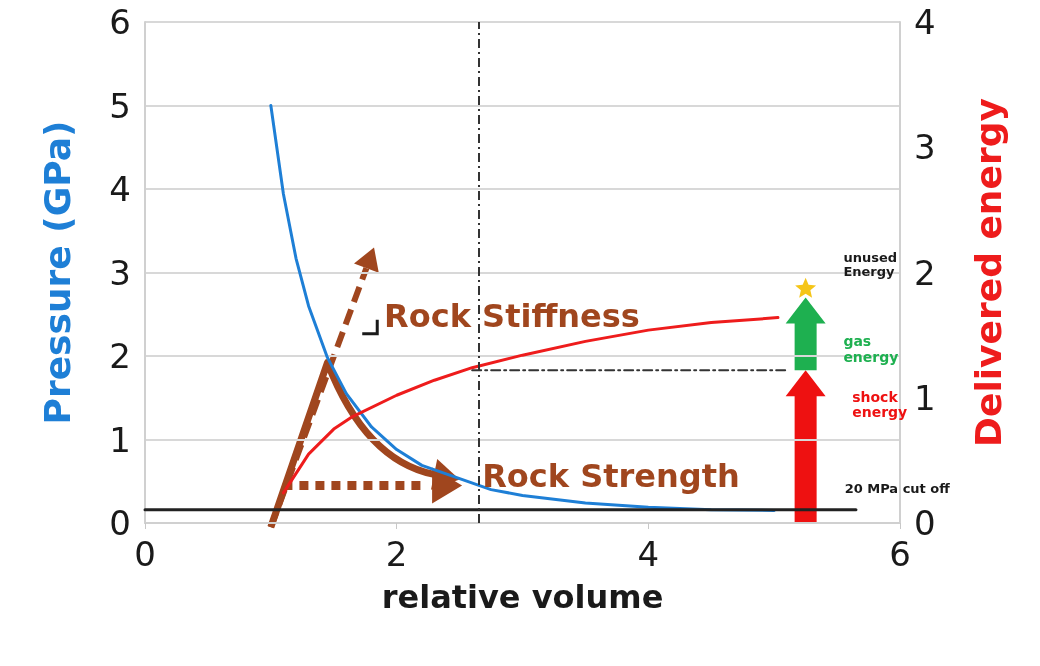 This screenshot has height=666, width=1040. I want to click on y-tick-label: 6, so click(120, 22).